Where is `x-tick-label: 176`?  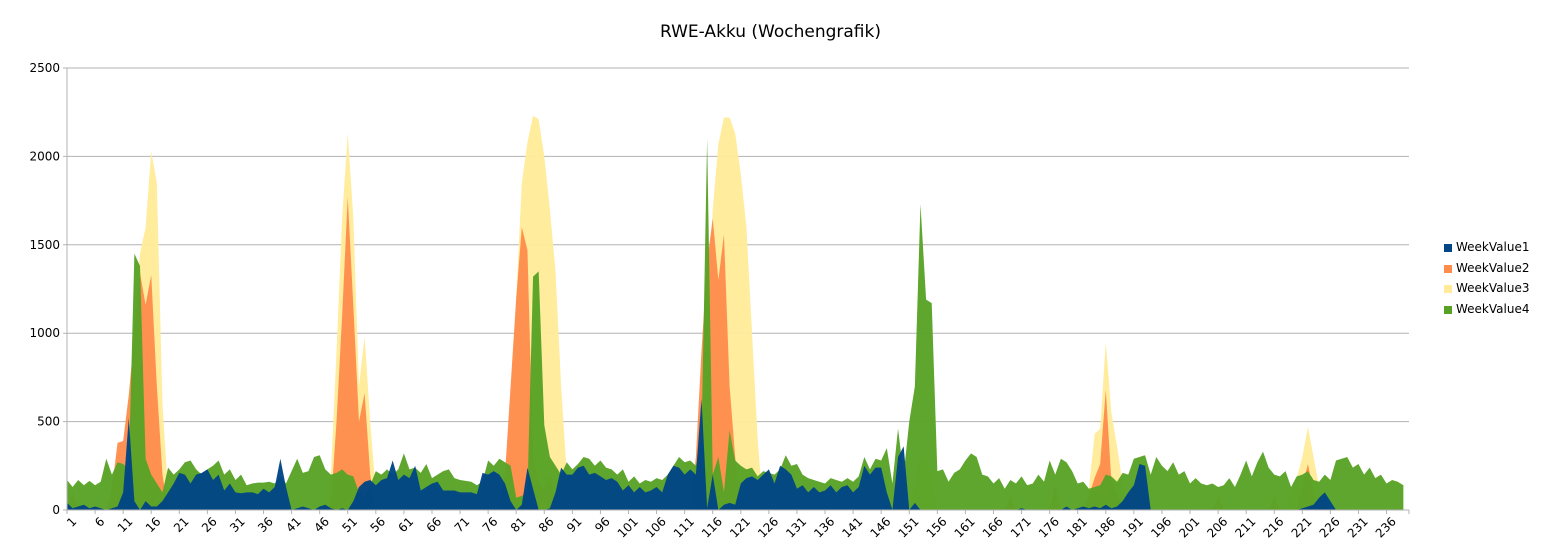 x-tick-label: 176 is located at coordinates (1049, 527).